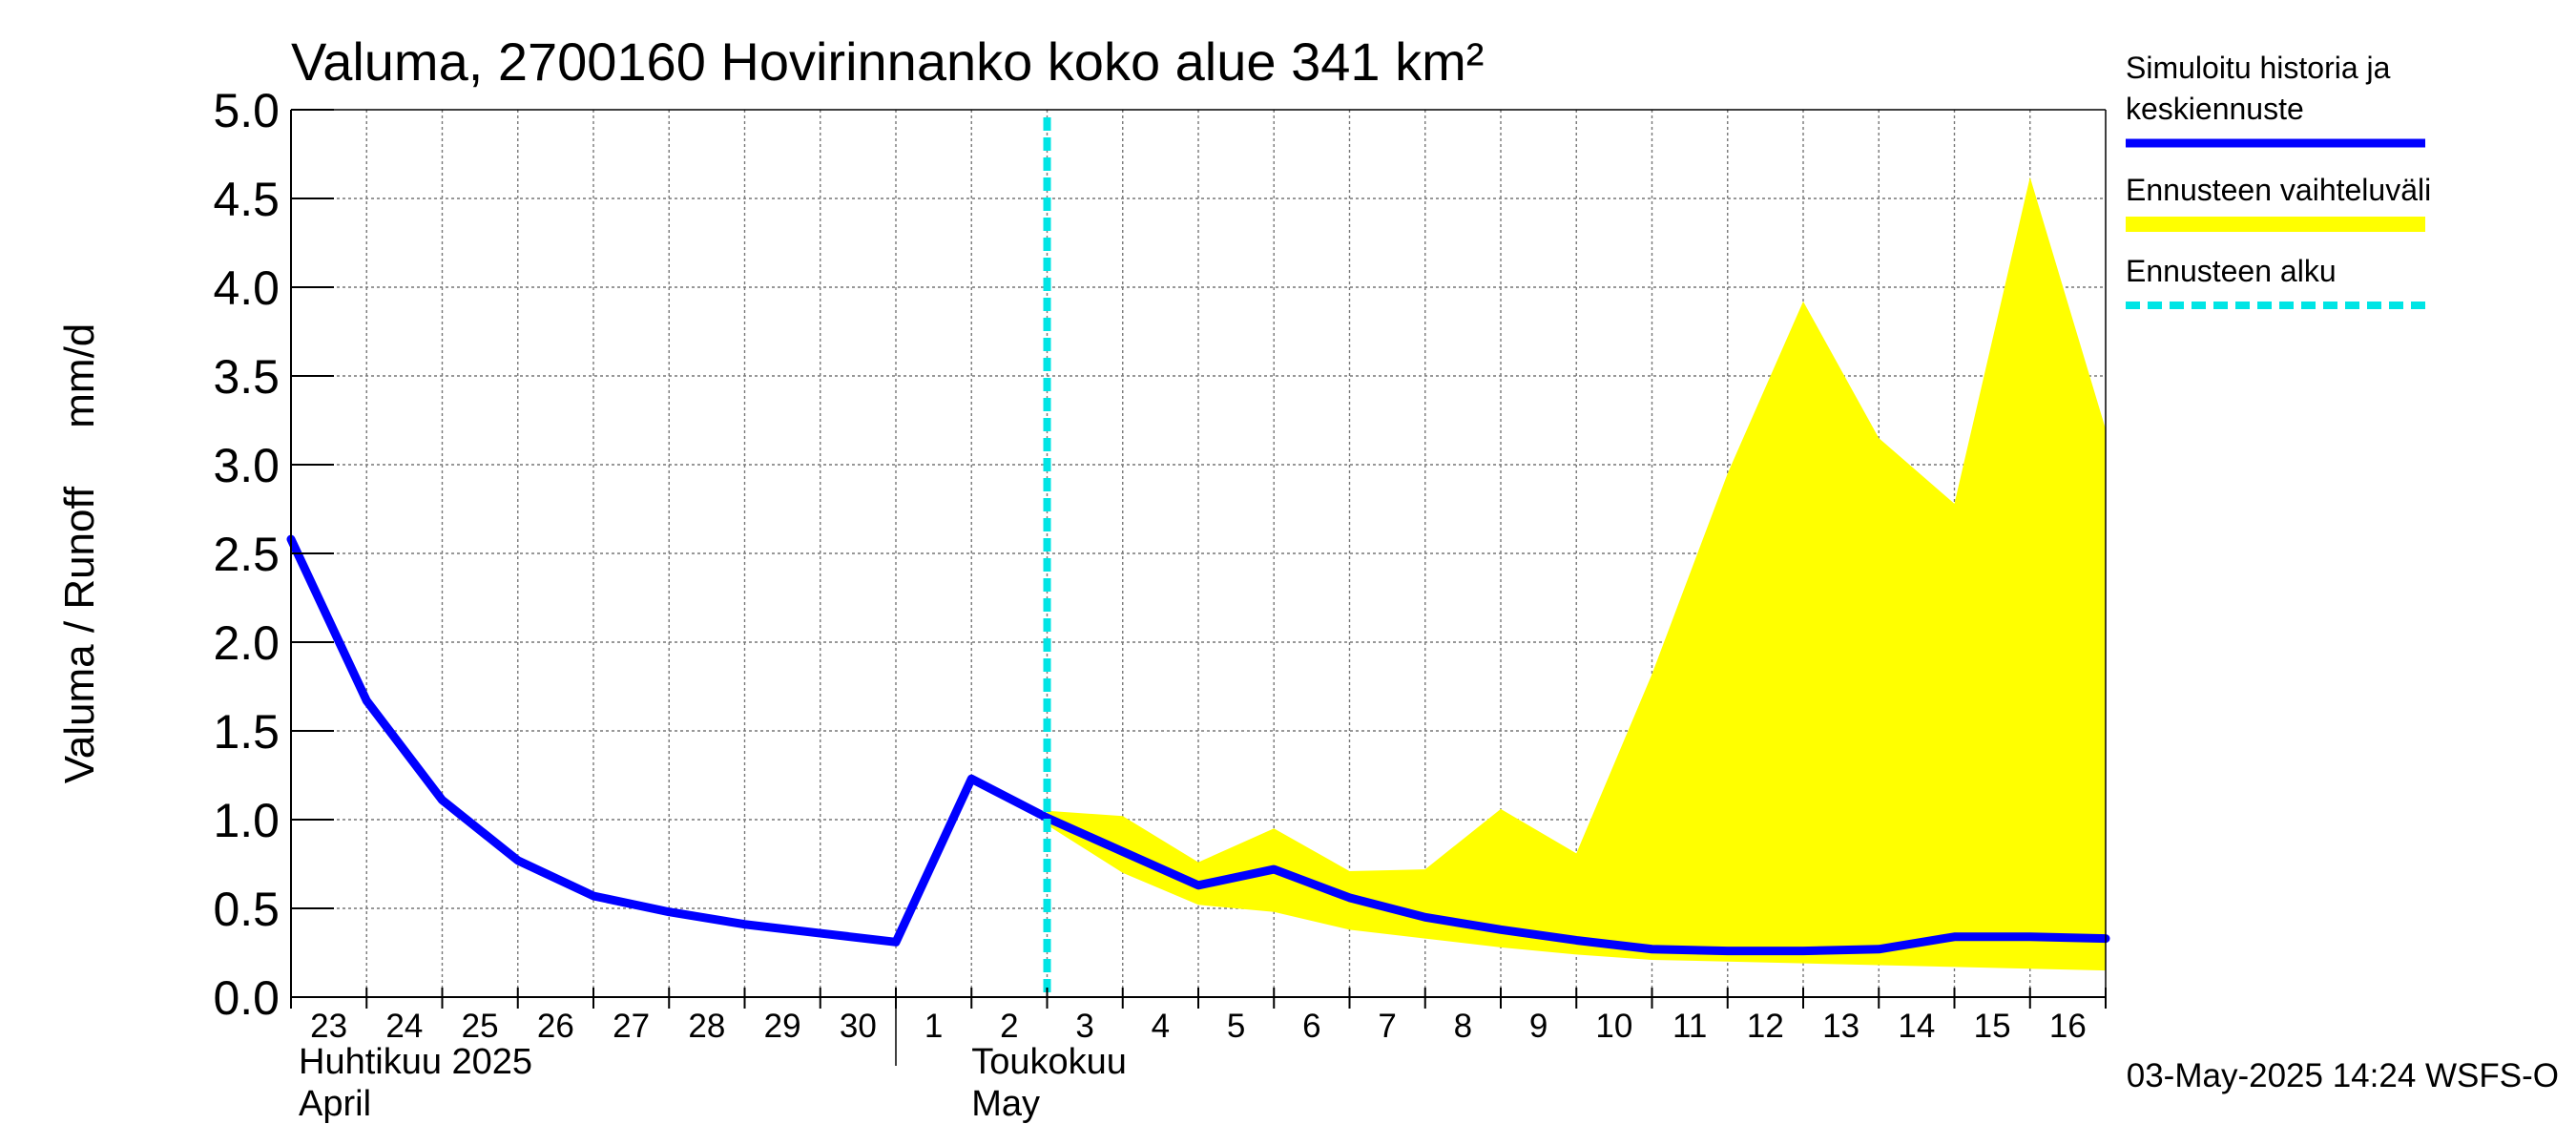 This screenshot has width=2576, height=1145. Describe the element at coordinates (1916, 1026) in the screenshot. I see `x-day-label: 14` at that location.